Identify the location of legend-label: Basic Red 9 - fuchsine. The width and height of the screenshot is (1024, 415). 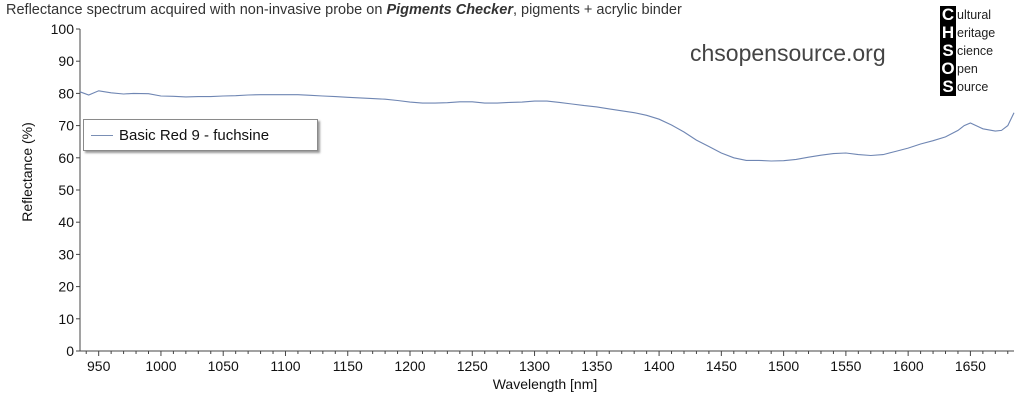
(194, 135).